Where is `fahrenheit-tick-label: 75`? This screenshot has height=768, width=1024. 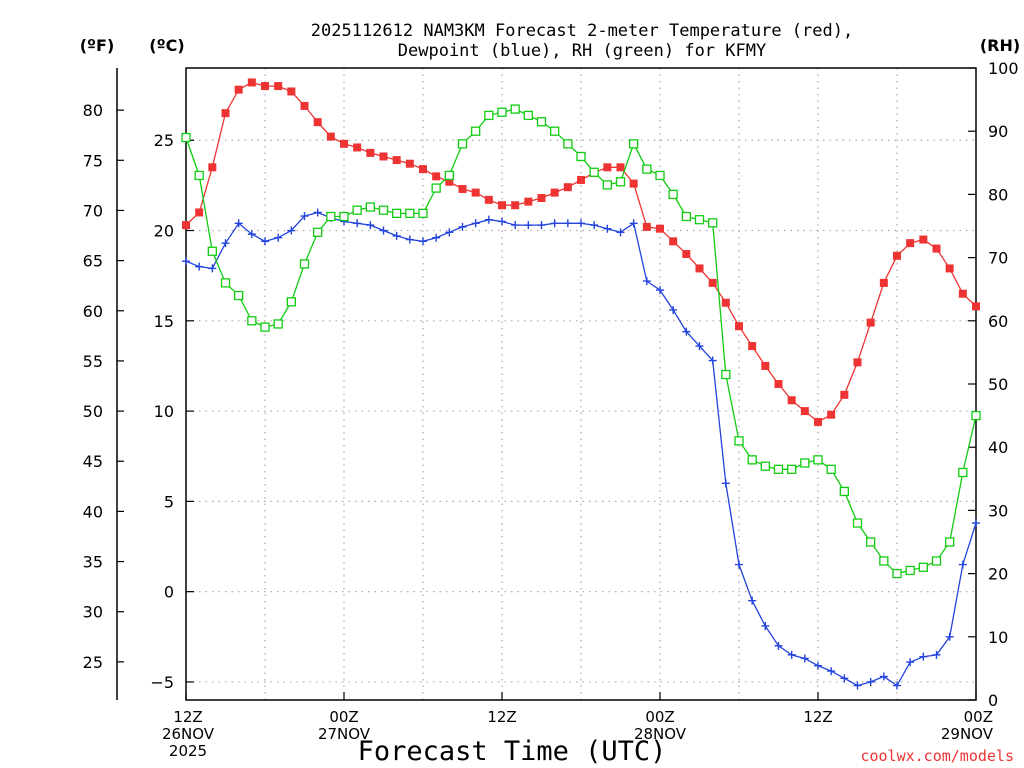
fahrenheit-tick-label: 75 is located at coordinates (93, 160).